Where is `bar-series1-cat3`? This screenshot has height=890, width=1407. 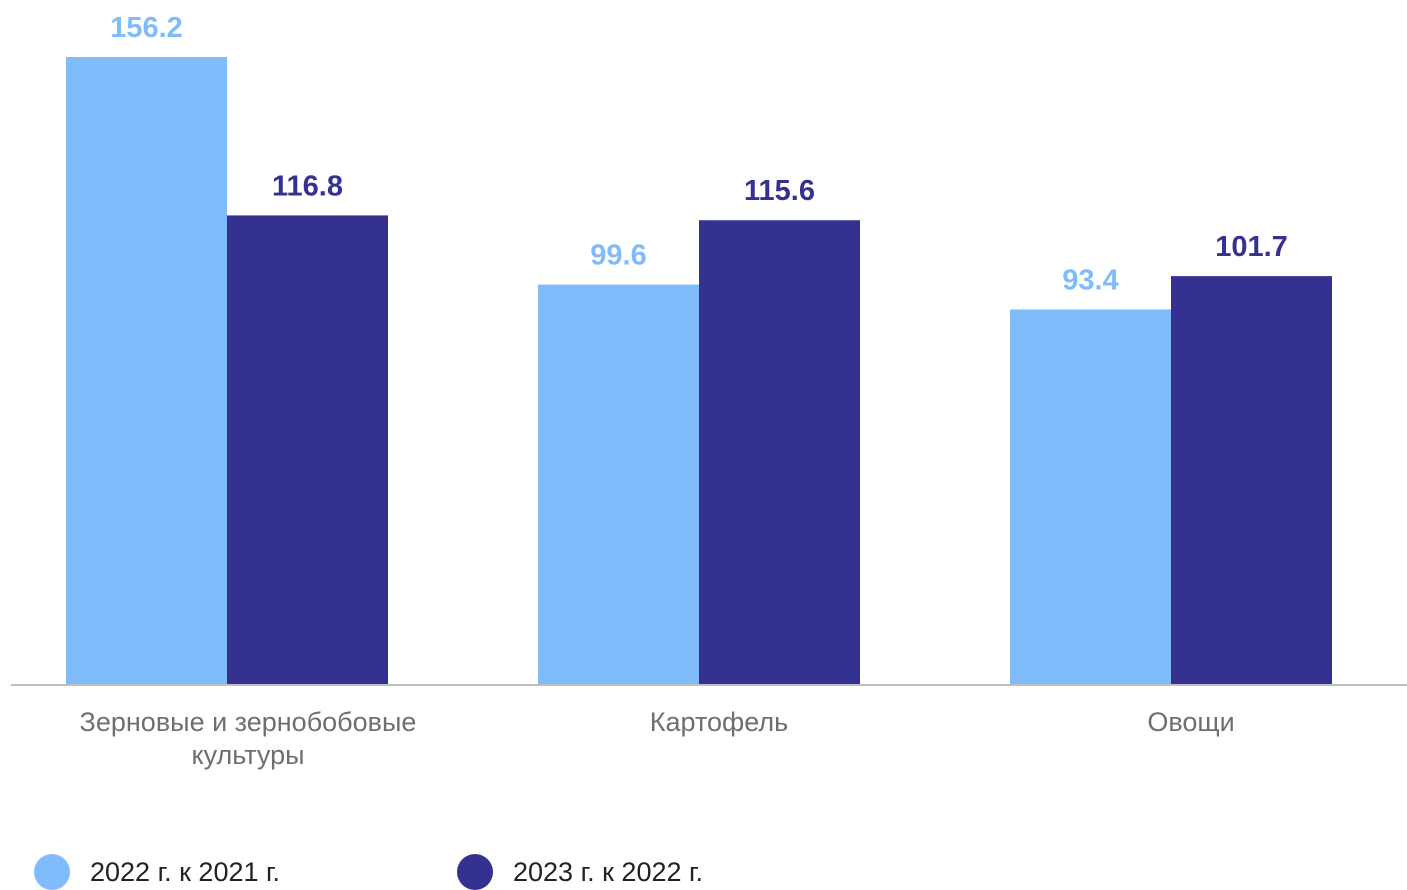
bar-series1-cat3 is located at coordinates (1090, 497).